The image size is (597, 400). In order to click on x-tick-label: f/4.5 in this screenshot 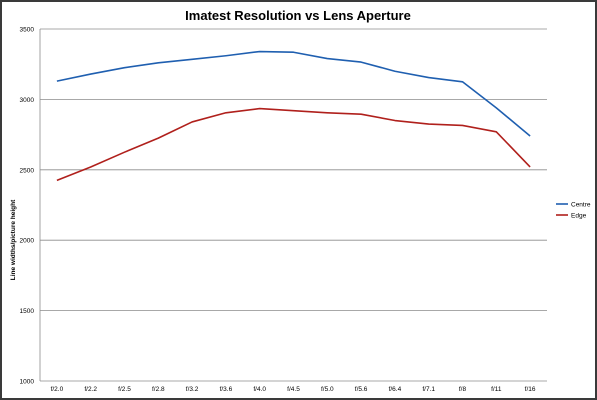, I will do `click(293, 389)`.